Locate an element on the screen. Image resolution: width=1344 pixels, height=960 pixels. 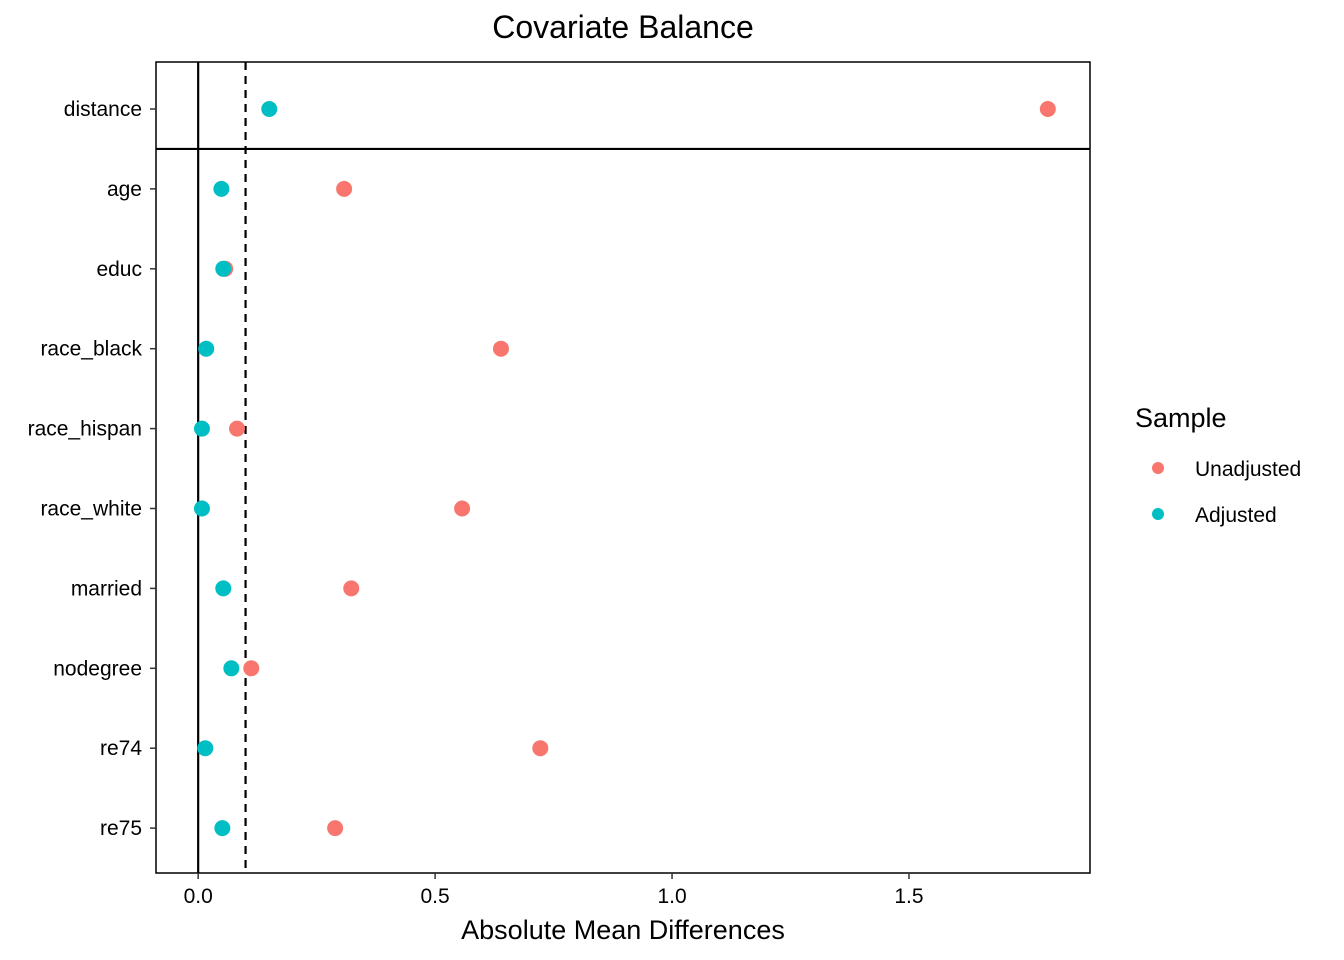
legend-key-adjusted is located at coordinates (1158, 514).